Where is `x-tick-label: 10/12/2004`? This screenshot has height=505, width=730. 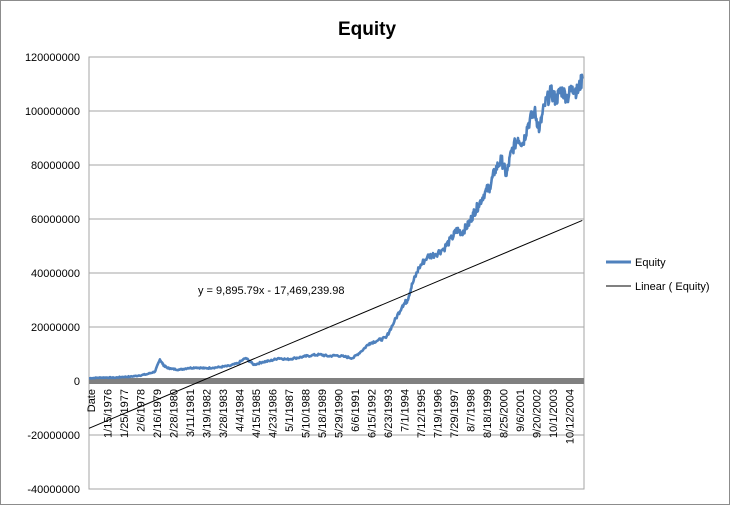
x-tick-label: 10/12/2004 is located at coordinates (571, 416).